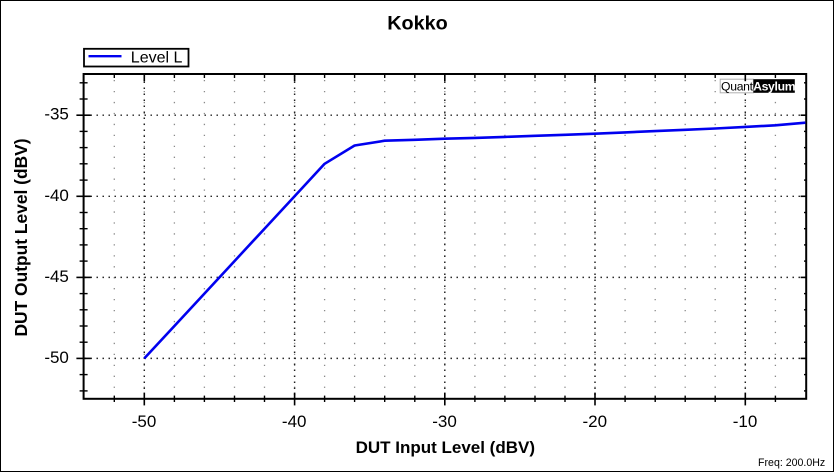 This screenshot has height=472, width=834. I want to click on svg-text: -35, so click(56, 114).